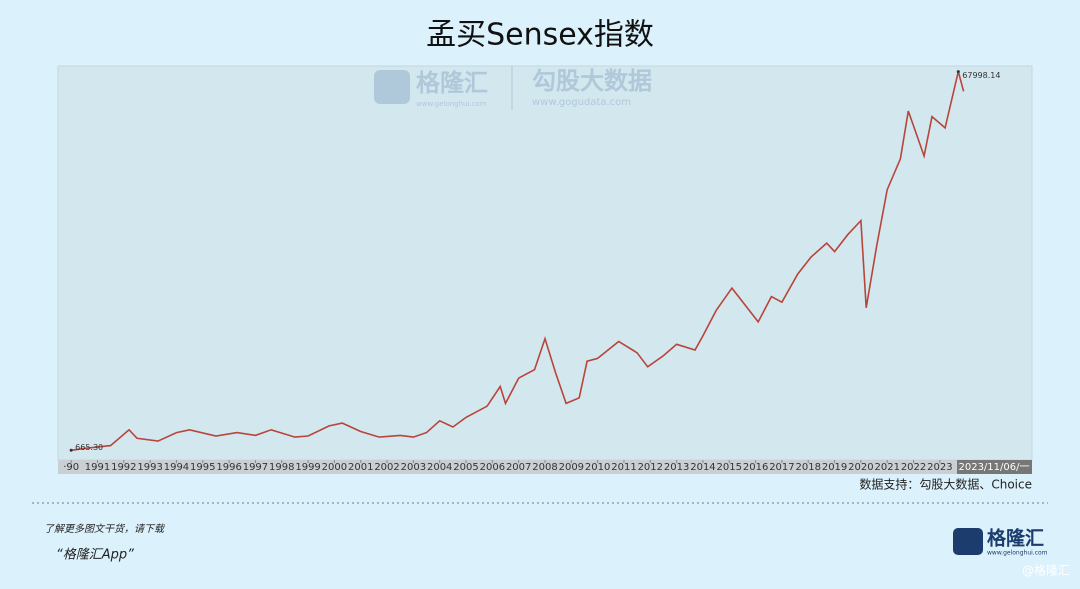 The height and width of the screenshot is (589, 1080). What do you see at coordinates (1046, 570) in the screenshot?
I see `footer-handle: @格隆汇` at bounding box center [1046, 570].